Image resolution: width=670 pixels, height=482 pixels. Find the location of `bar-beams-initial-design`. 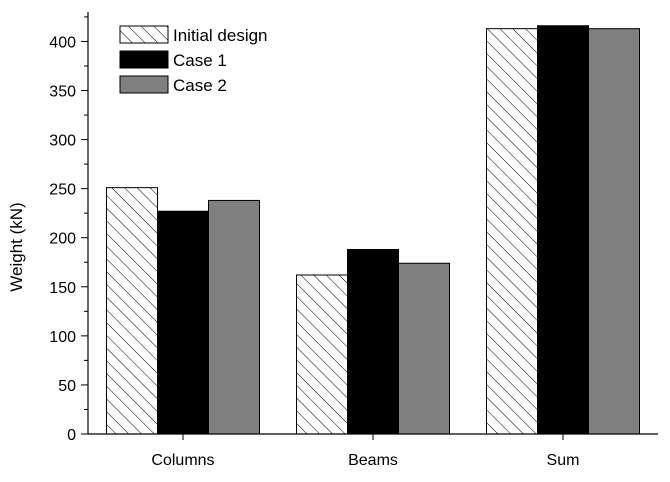

bar-beams-initial-design is located at coordinates (322, 354).